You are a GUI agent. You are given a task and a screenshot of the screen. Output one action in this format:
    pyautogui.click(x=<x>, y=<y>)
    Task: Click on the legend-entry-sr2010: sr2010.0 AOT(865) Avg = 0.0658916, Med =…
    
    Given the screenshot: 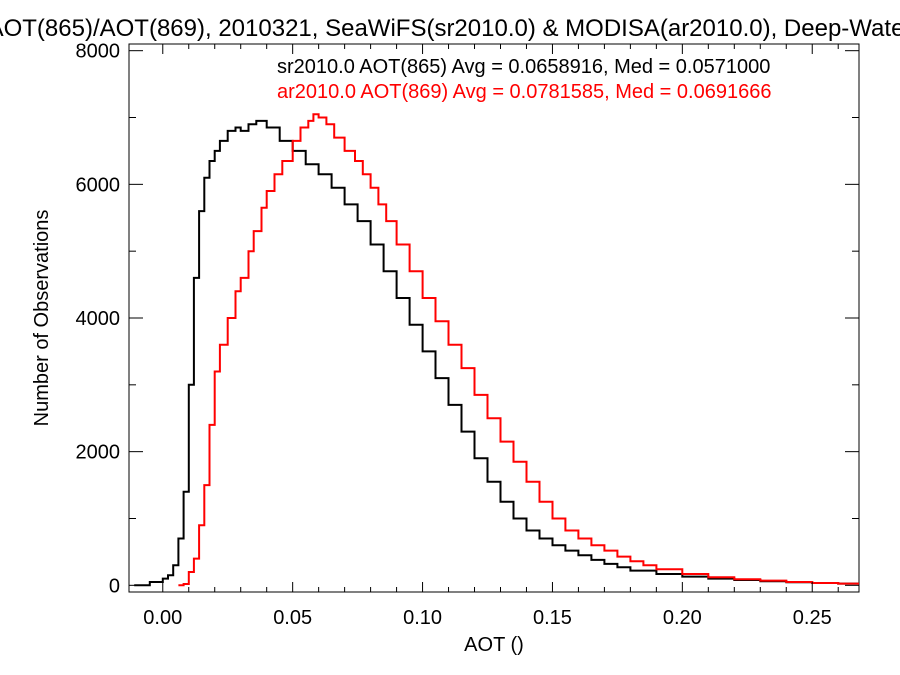 What is the action you would take?
    pyautogui.click(x=523, y=67)
    